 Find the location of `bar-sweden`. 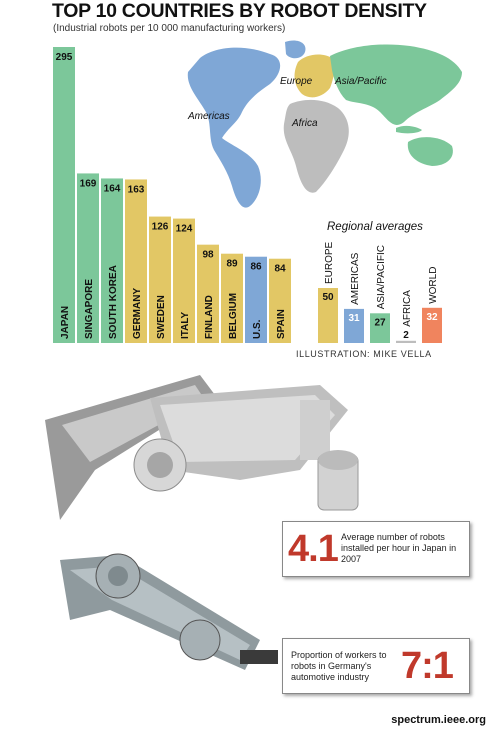

bar-sweden is located at coordinates (160, 279).